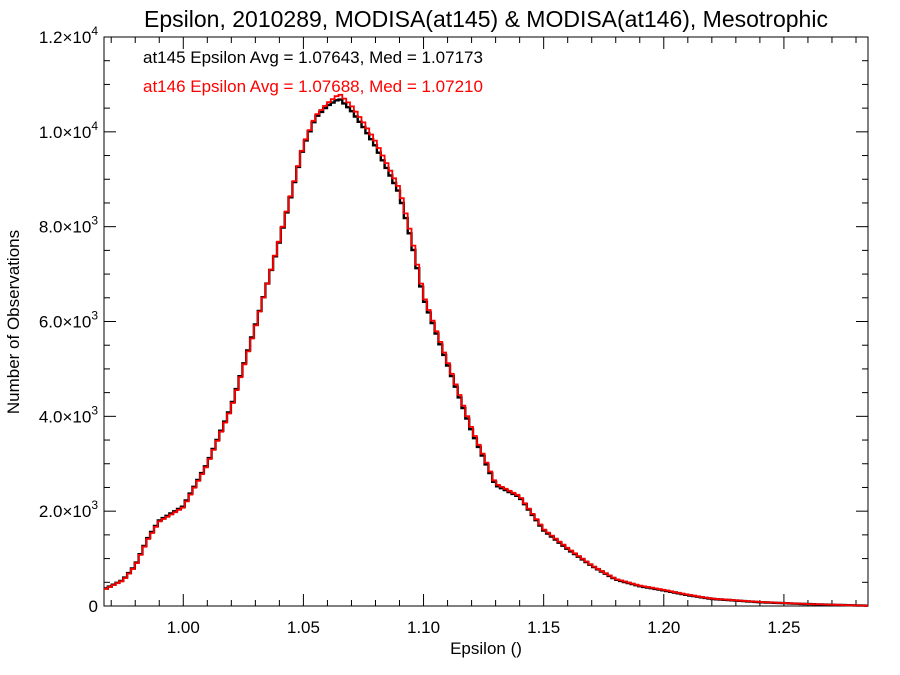  What do you see at coordinates (783, 627) in the screenshot?
I see `x-tick-label: 1.25` at bounding box center [783, 627].